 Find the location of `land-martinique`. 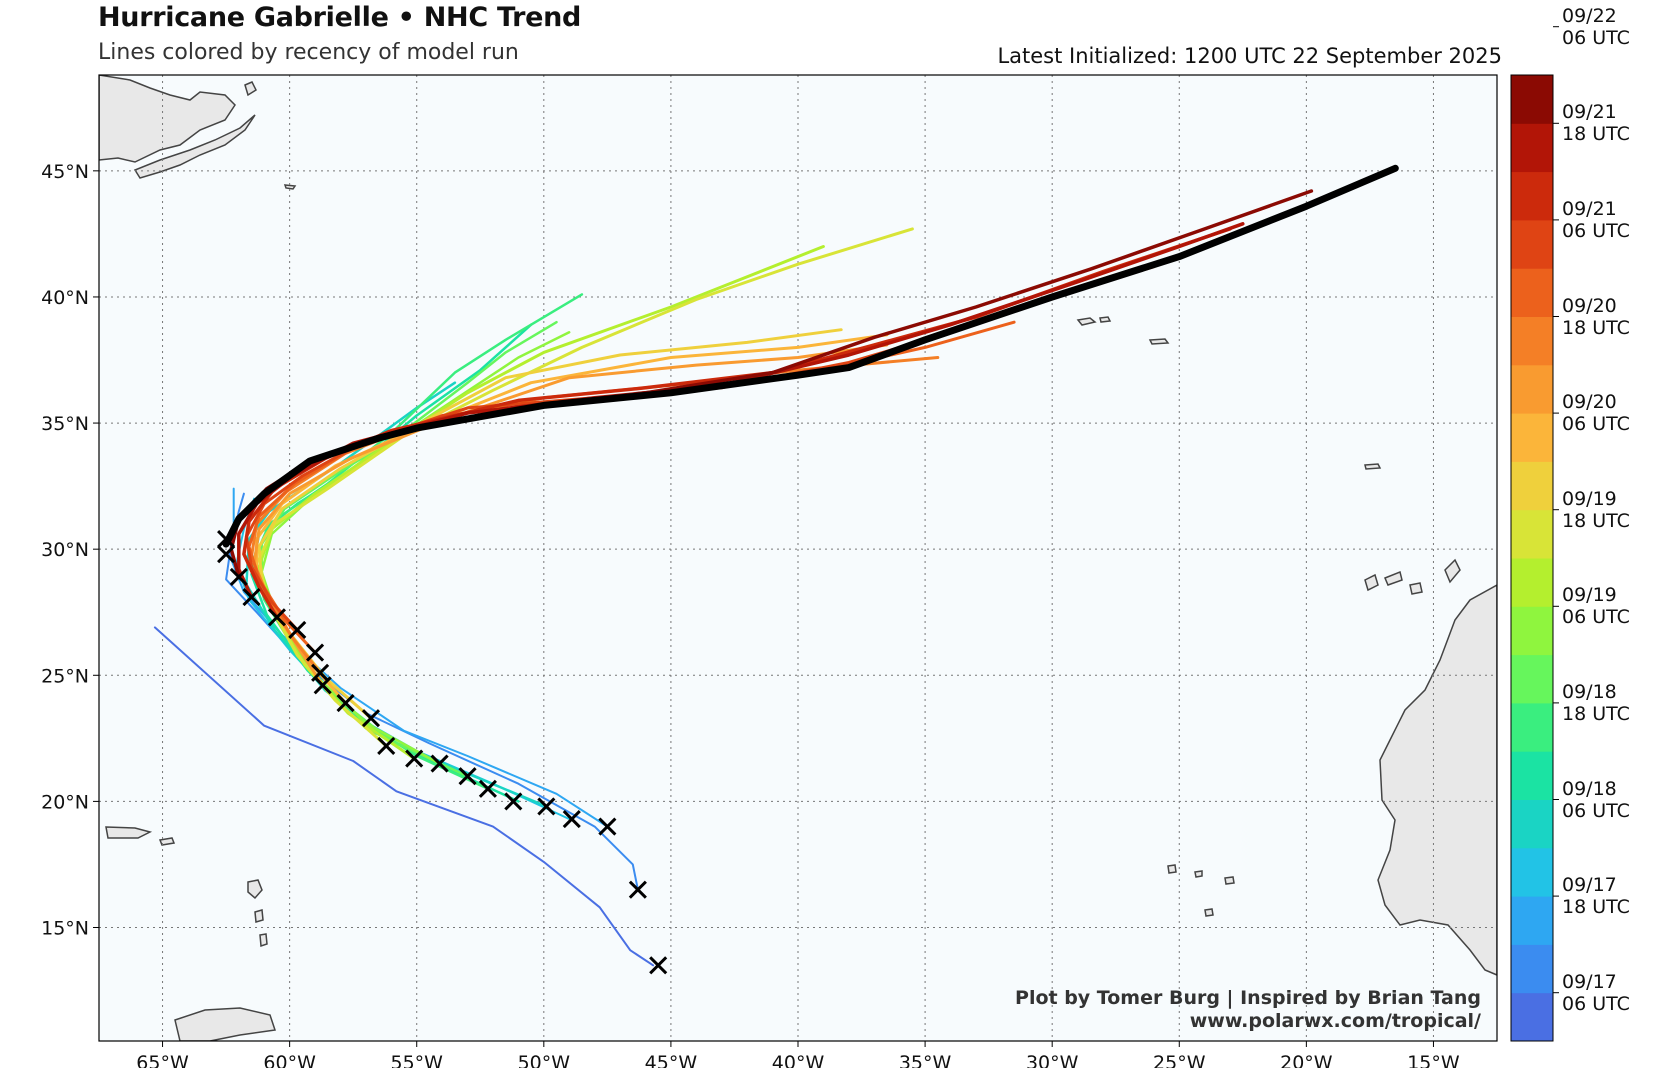

land-martinique is located at coordinates (263, 940).